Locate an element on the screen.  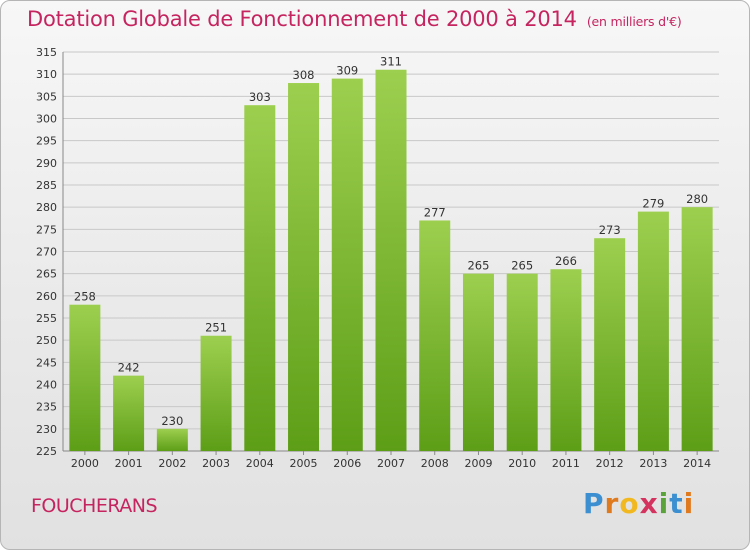
chart-unit: (en milliers d'€) is located at coordinates (634, 21).